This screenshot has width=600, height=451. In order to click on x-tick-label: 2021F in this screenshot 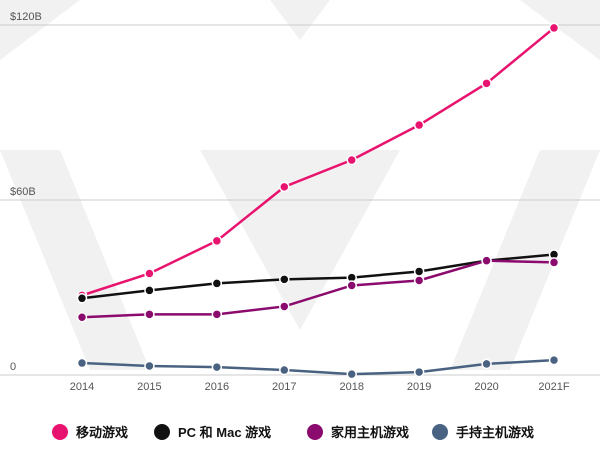, I will do `click(553, 387)`.